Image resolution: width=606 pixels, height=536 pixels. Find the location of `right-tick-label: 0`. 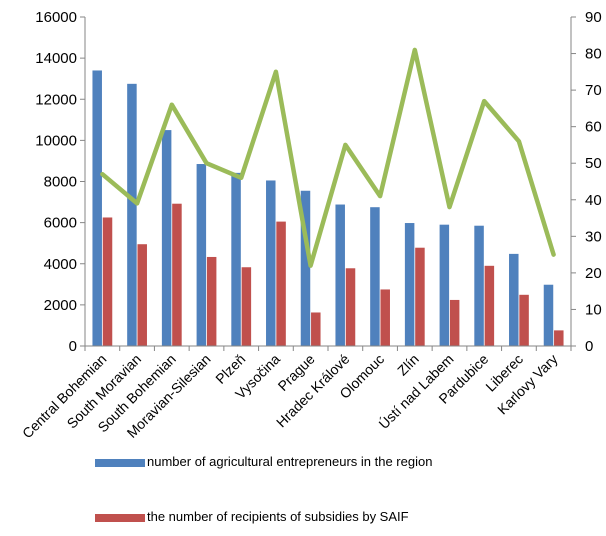

right-tick-label: 0 is located at coordinates (589, 346).